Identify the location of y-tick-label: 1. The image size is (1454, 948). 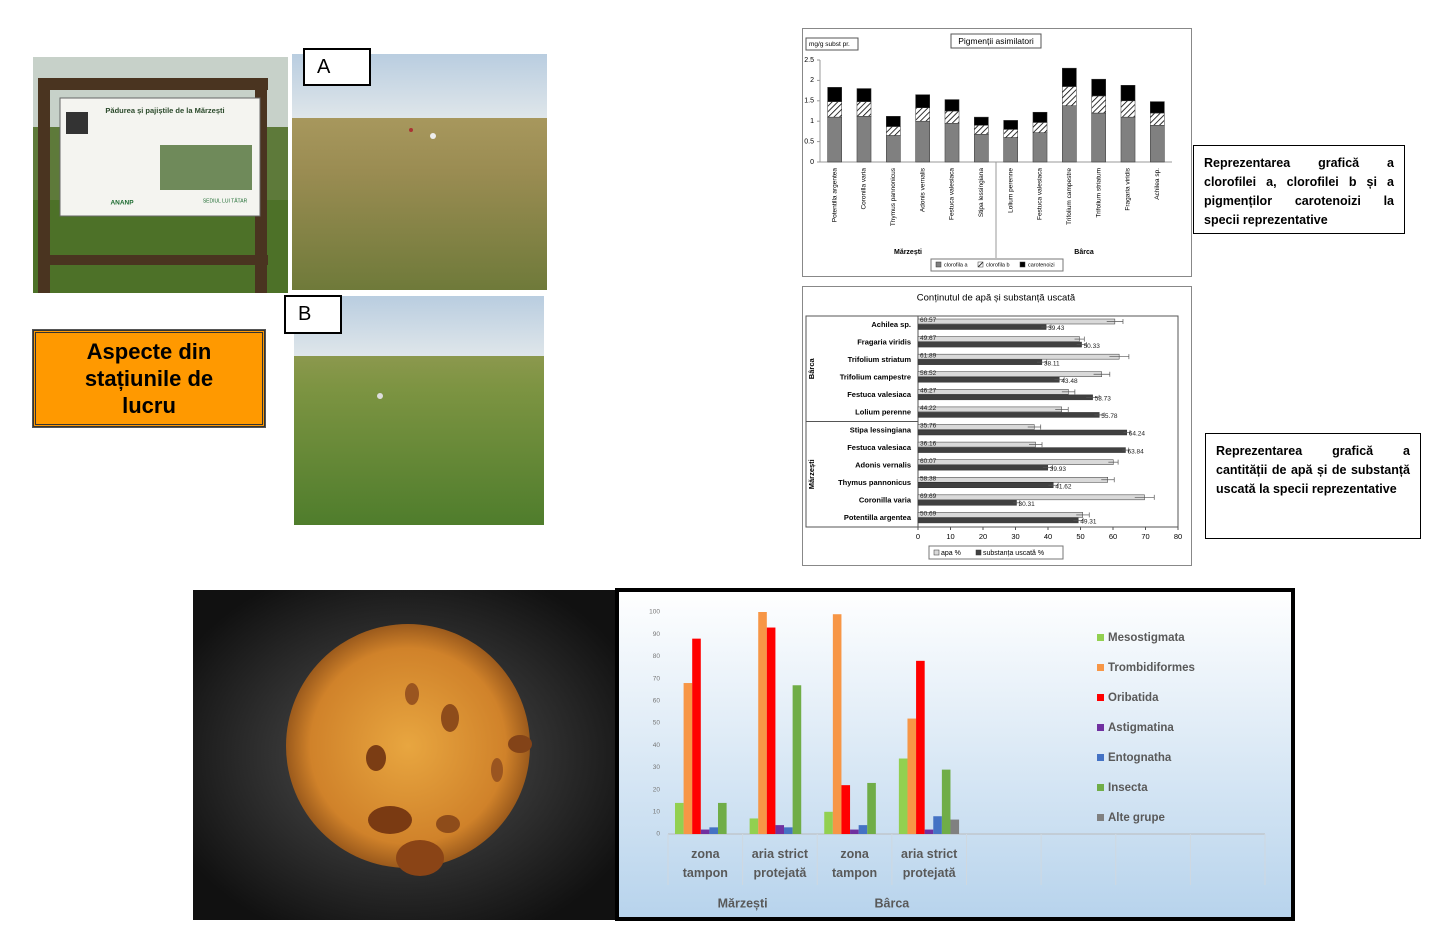
(812, 121).